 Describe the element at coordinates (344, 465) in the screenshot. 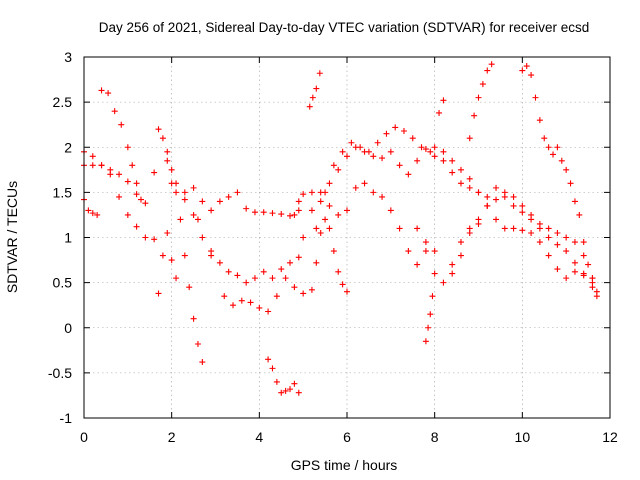

I see `x-axis-label: GPS time / hours` at that location.